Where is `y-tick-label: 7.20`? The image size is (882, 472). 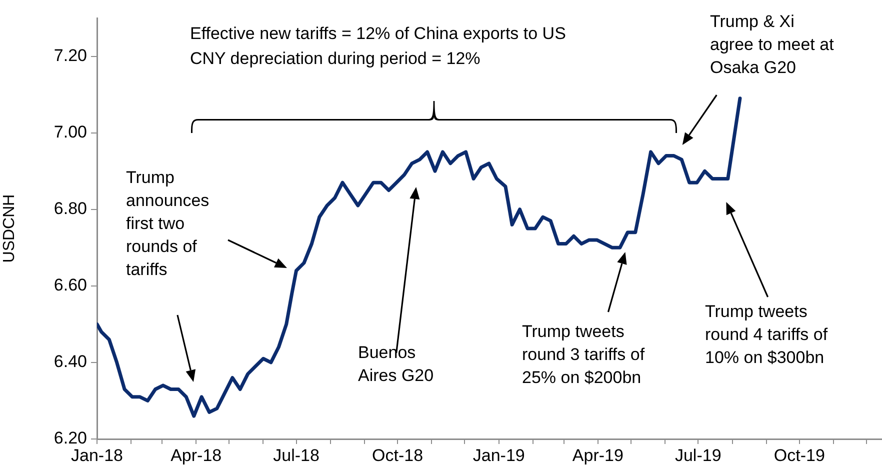 y-tick-label: 7.20 is located at coordinates (70, 55).